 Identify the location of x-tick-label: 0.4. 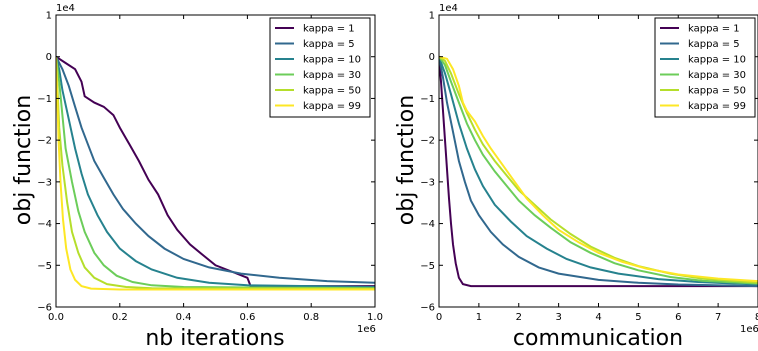
(184, 317).